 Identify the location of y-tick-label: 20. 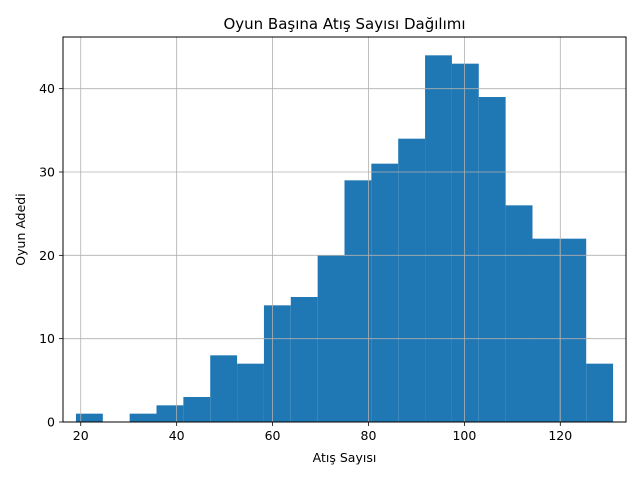
(47, 255).